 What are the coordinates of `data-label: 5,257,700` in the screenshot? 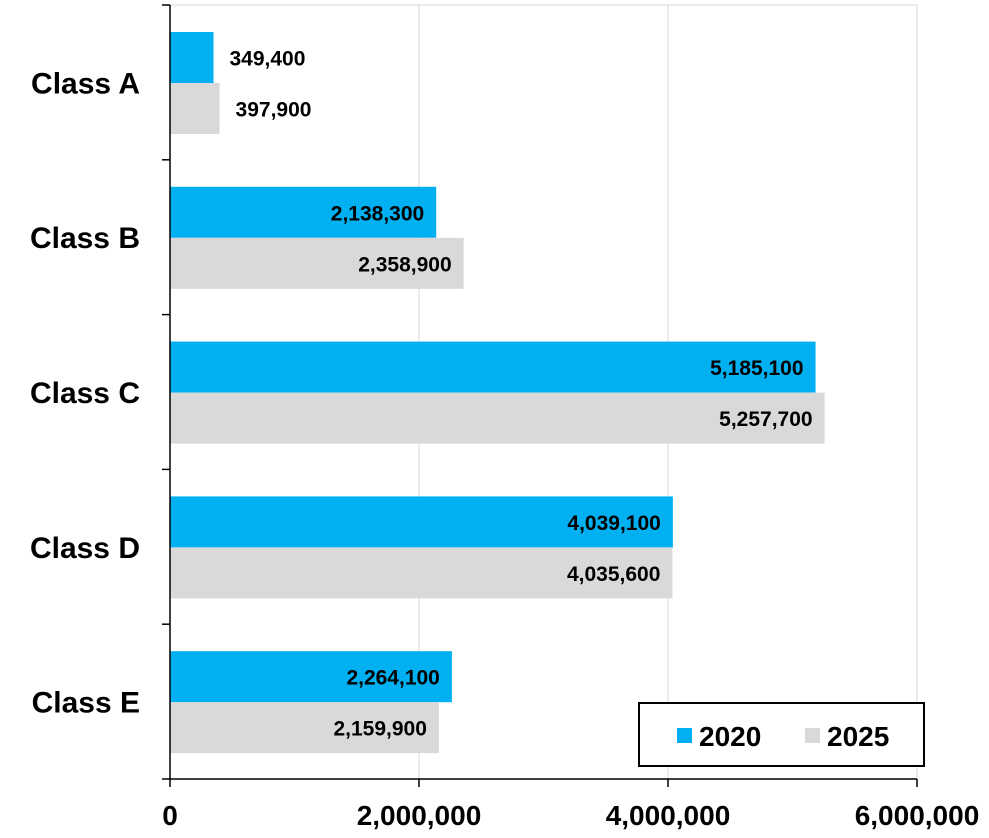 It's located at (765, 419).